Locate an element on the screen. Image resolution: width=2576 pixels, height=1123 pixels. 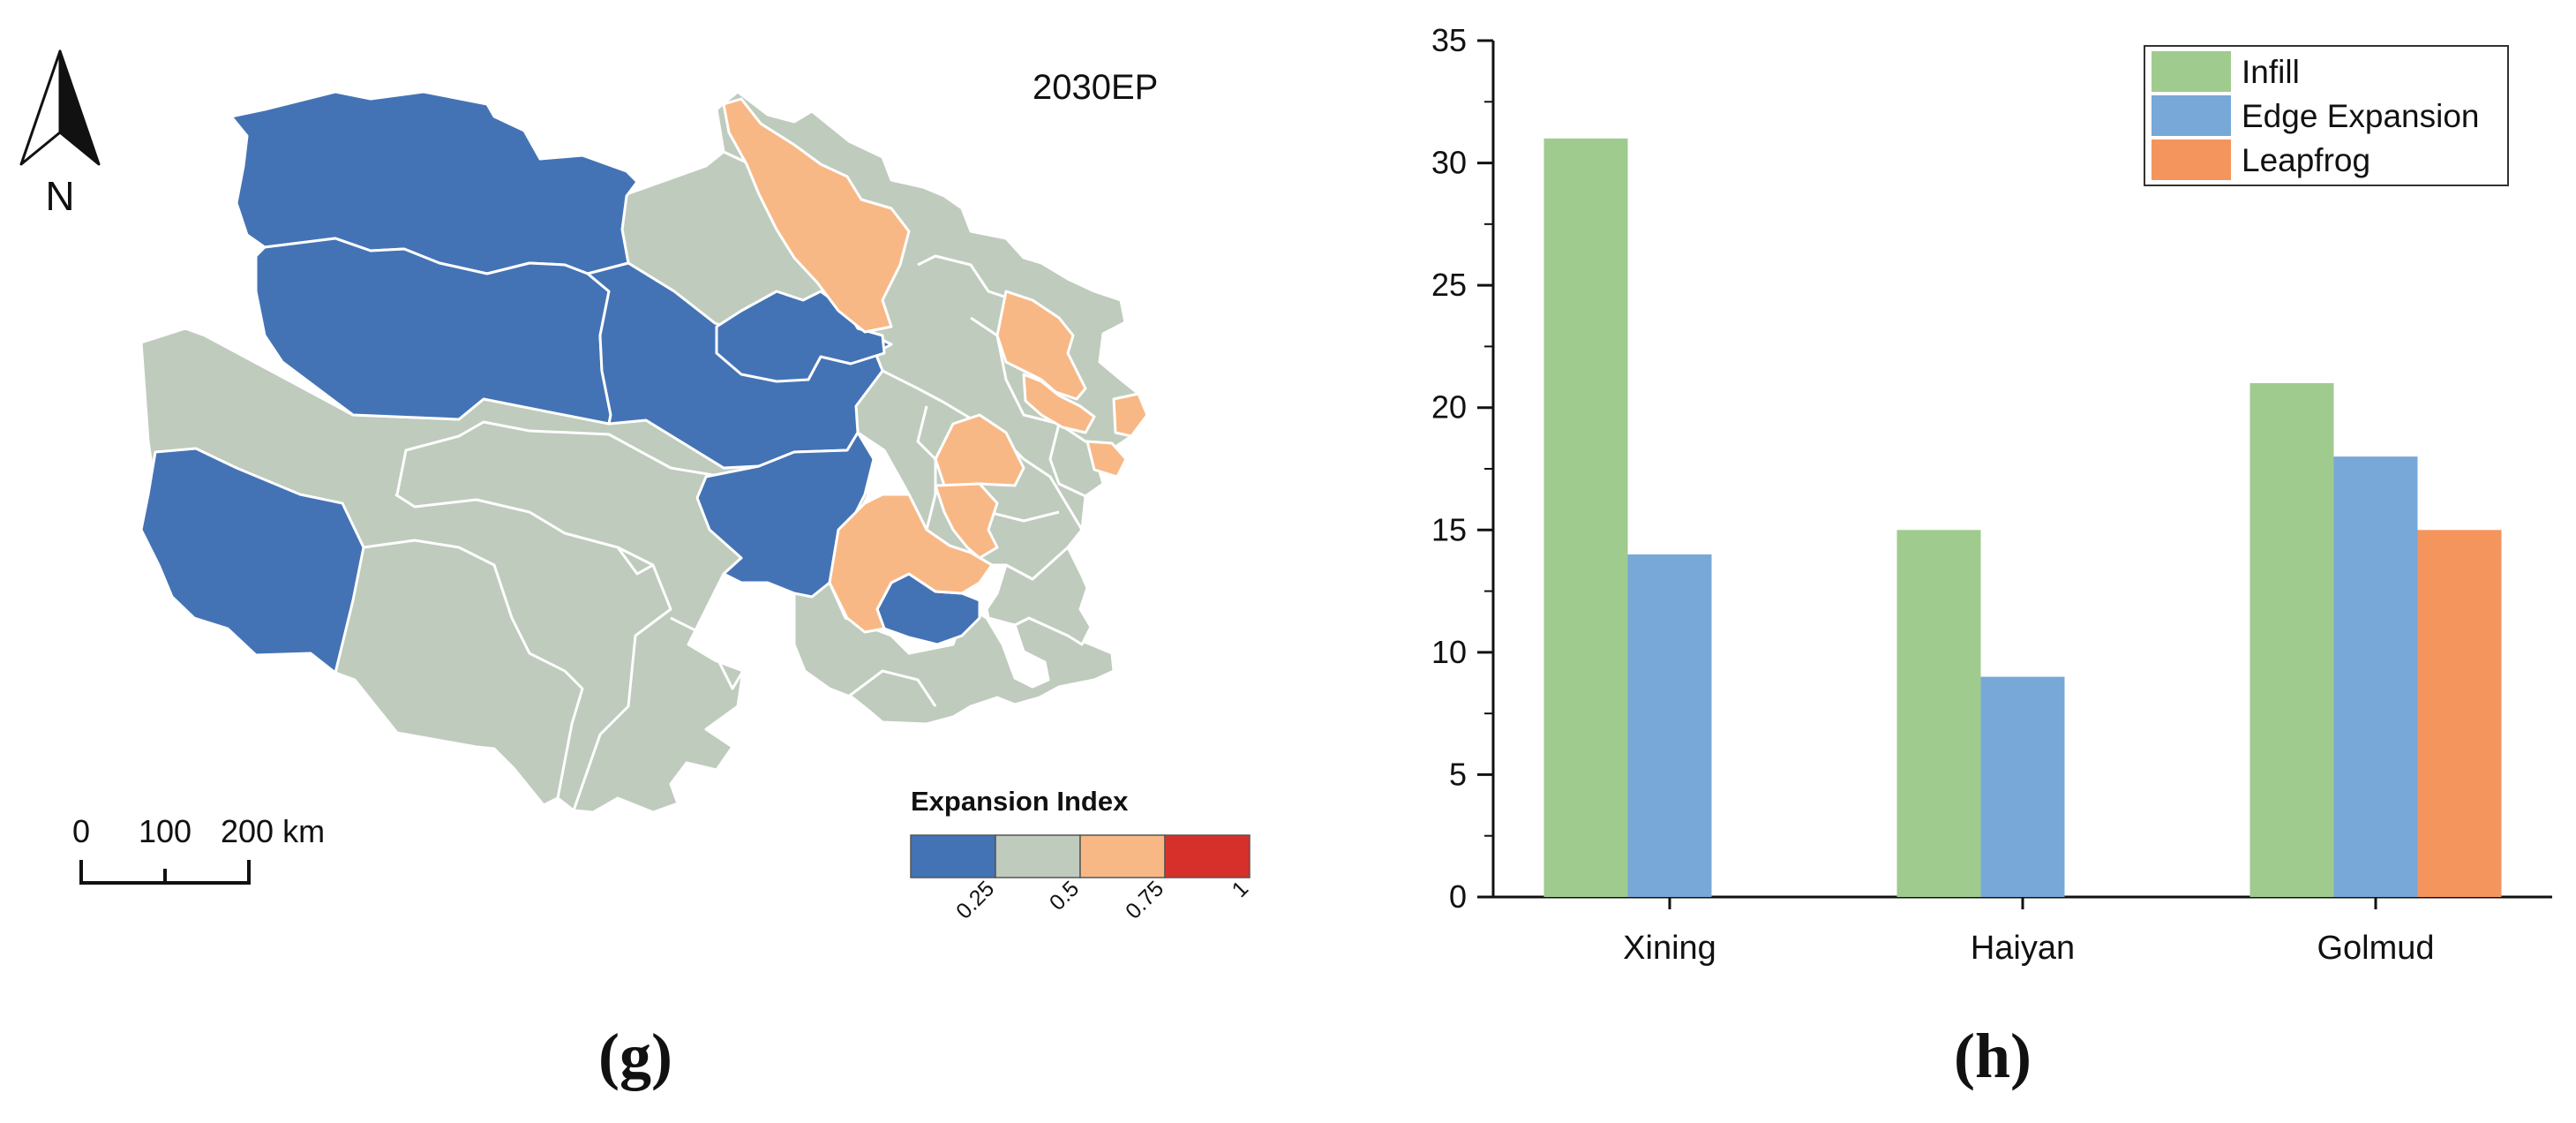
y-tick-label: 10 is located at coordinates (1449, 652).